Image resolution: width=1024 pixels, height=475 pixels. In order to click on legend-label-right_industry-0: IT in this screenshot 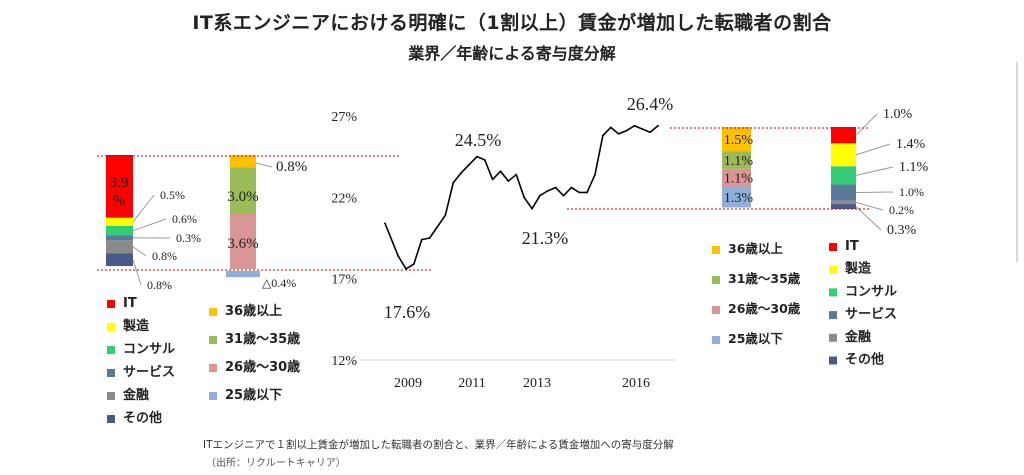, I will do `click(852, 246)`.